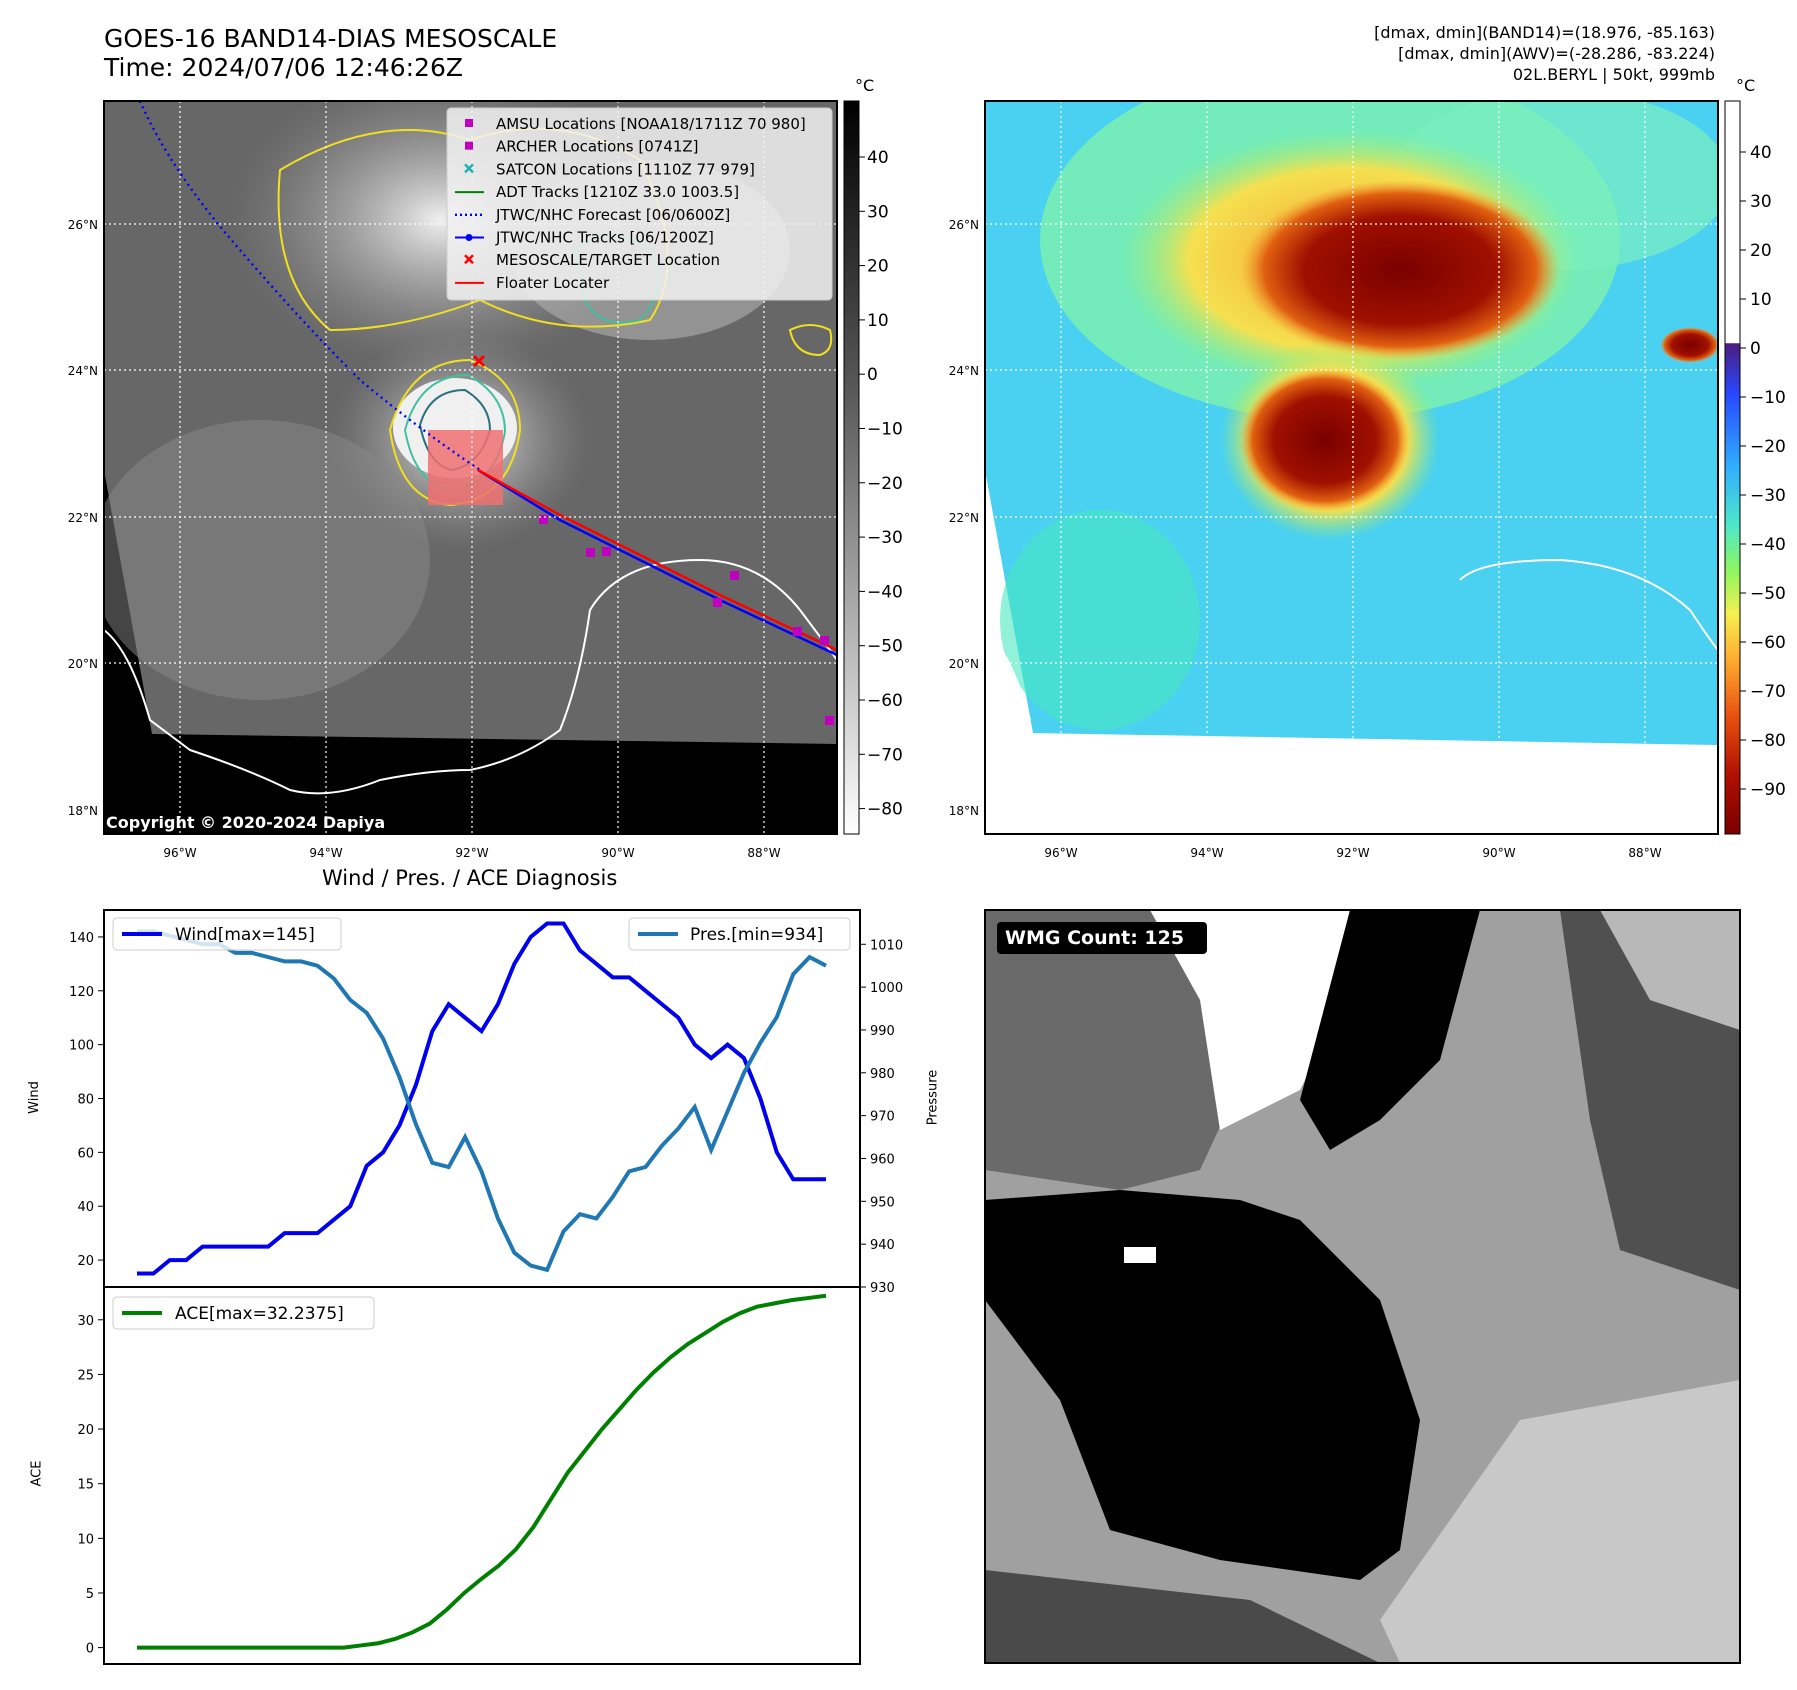  What do you see at coordinates (1761, 300) in the screenshot?
I see `colorbar-awv-tick: 10` at bounding box center [1761, 300].